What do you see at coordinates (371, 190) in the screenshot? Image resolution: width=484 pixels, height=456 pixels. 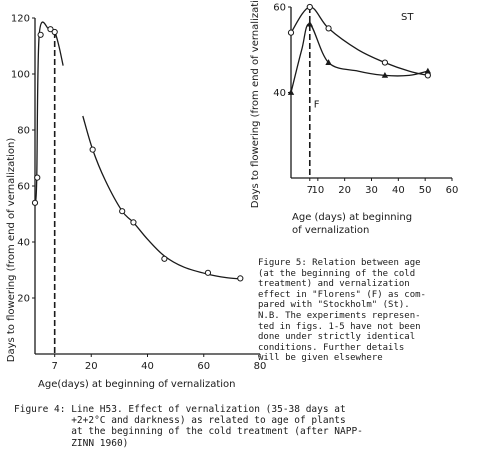 I see `fig5-x-tick-label: 30` at bounding box center [371, 190].